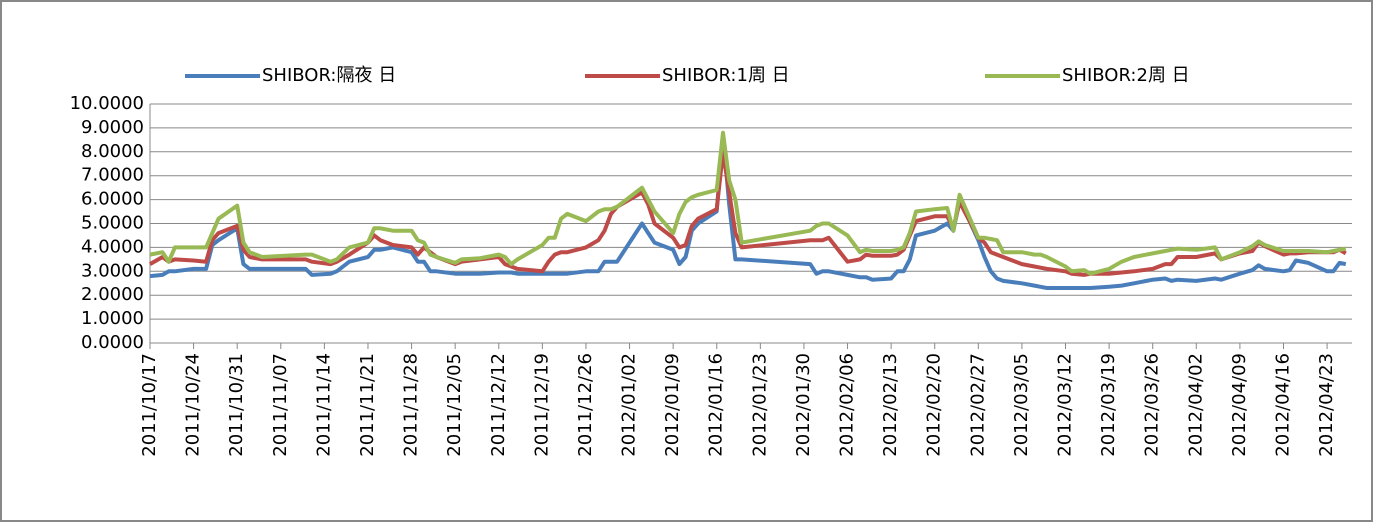  What do you see at coordinates (1326, 405) in the screenshot?
I see `x-tick-label: 2012/04/23` at bounding box center [1326, 405].